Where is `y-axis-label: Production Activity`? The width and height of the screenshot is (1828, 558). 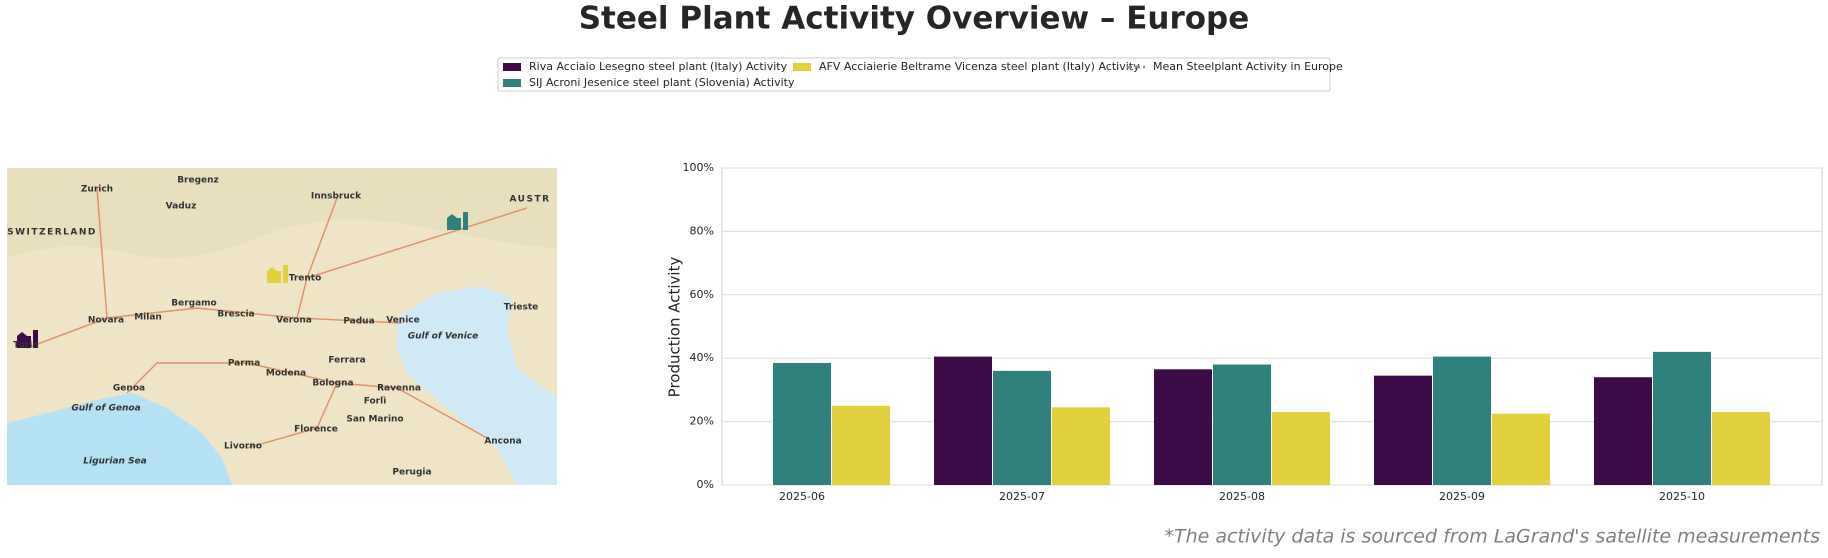
y-axis-label: Production Activity is located at coordinates (675, 327).